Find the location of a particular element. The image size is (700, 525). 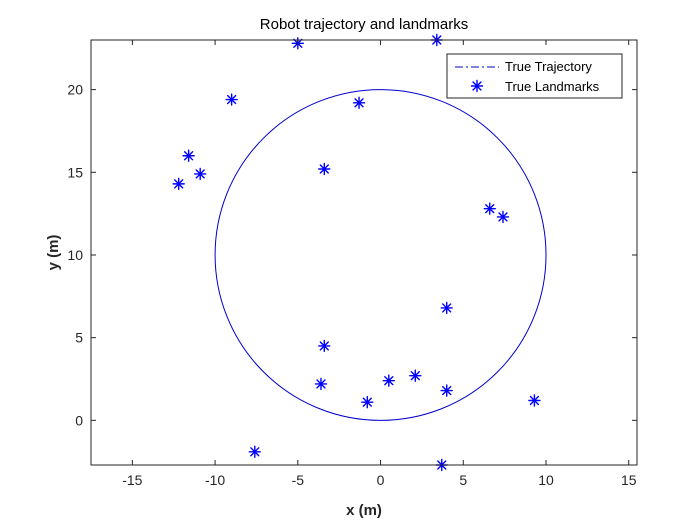

y-tick-label: 0 is located at coordinates (79, 420).